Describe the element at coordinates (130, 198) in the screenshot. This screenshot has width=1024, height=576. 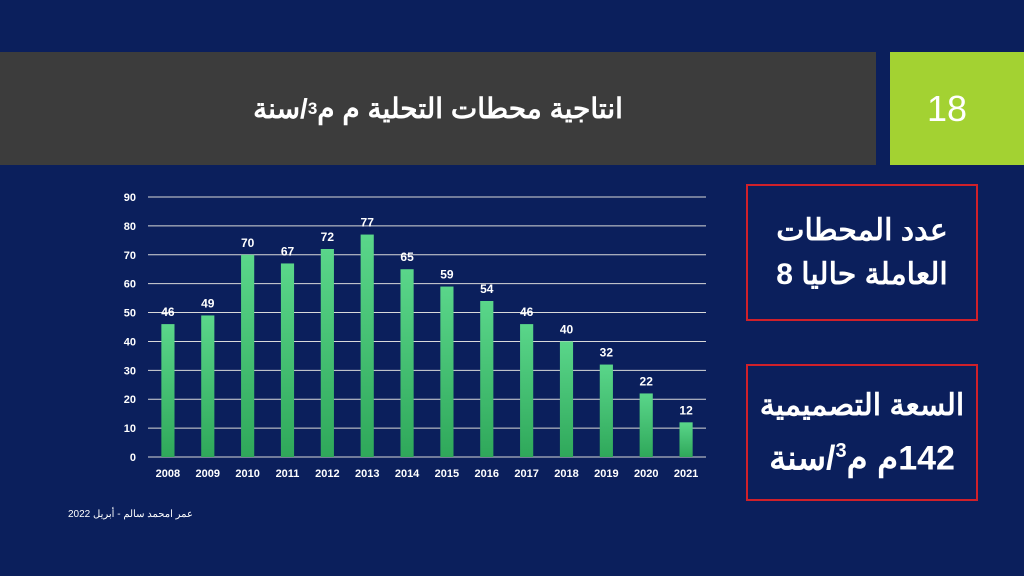
I see `y-tick-label: 90` at that location.